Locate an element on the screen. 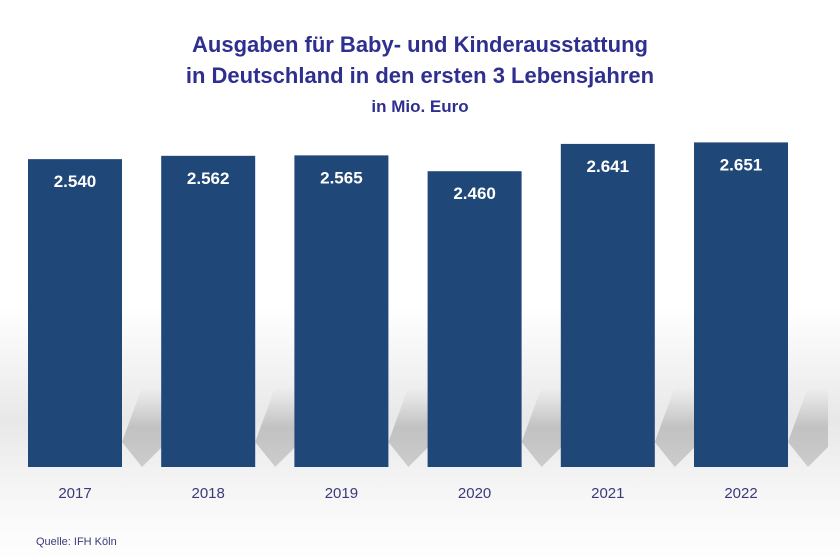  source-note: Quelle: IFH Köln is located at coordinates (76, 542).